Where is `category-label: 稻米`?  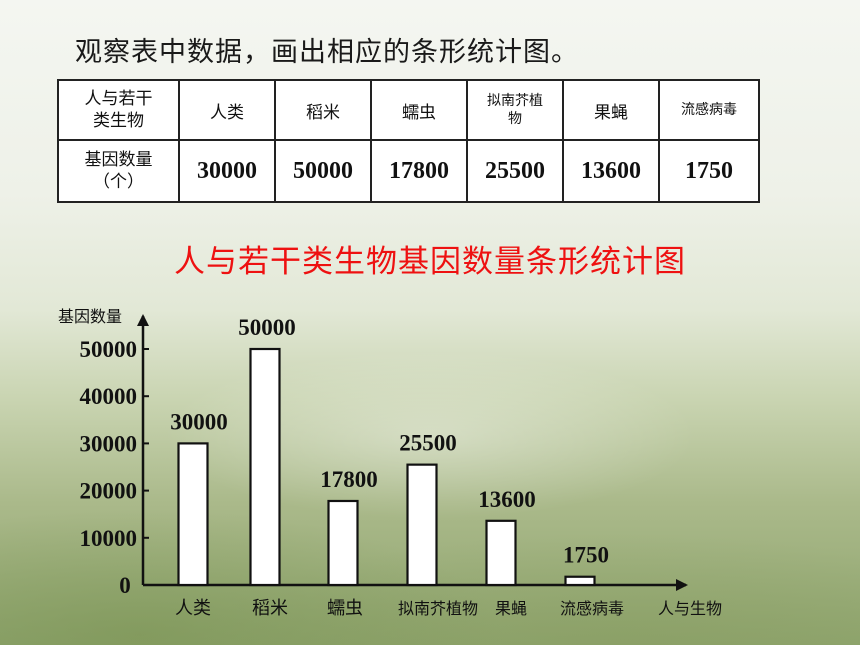
category-label: 稻米 is located at coordinates (270, 608).